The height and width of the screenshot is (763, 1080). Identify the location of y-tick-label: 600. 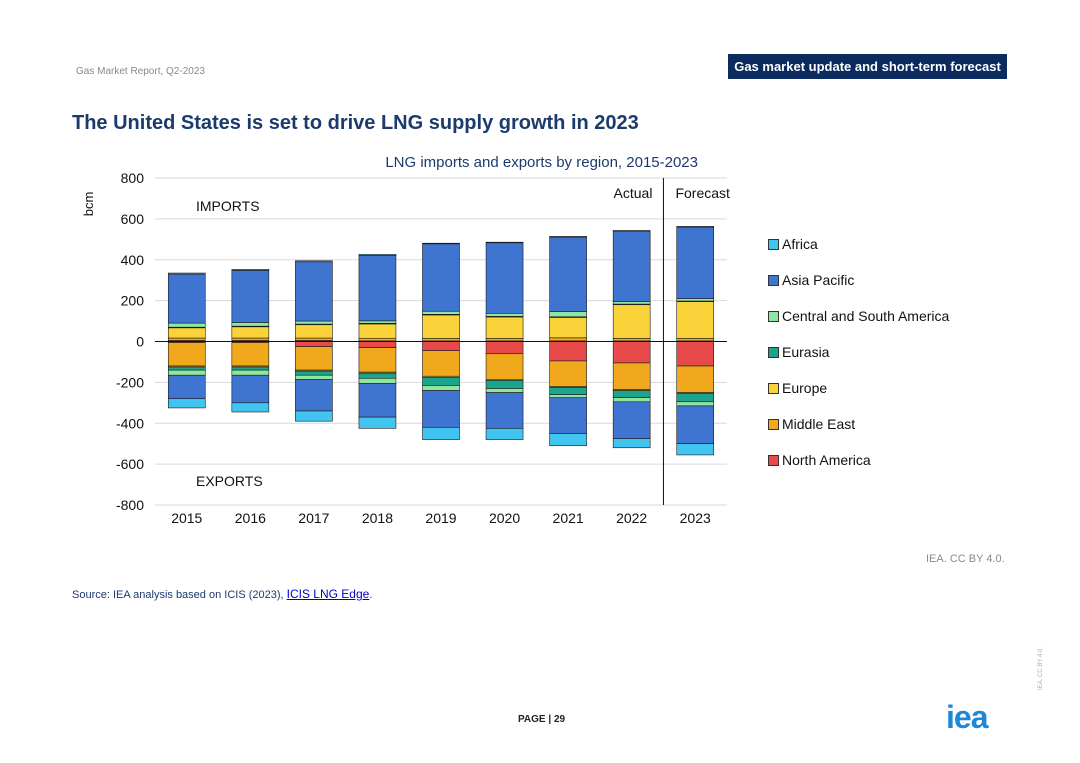
(133, 219).